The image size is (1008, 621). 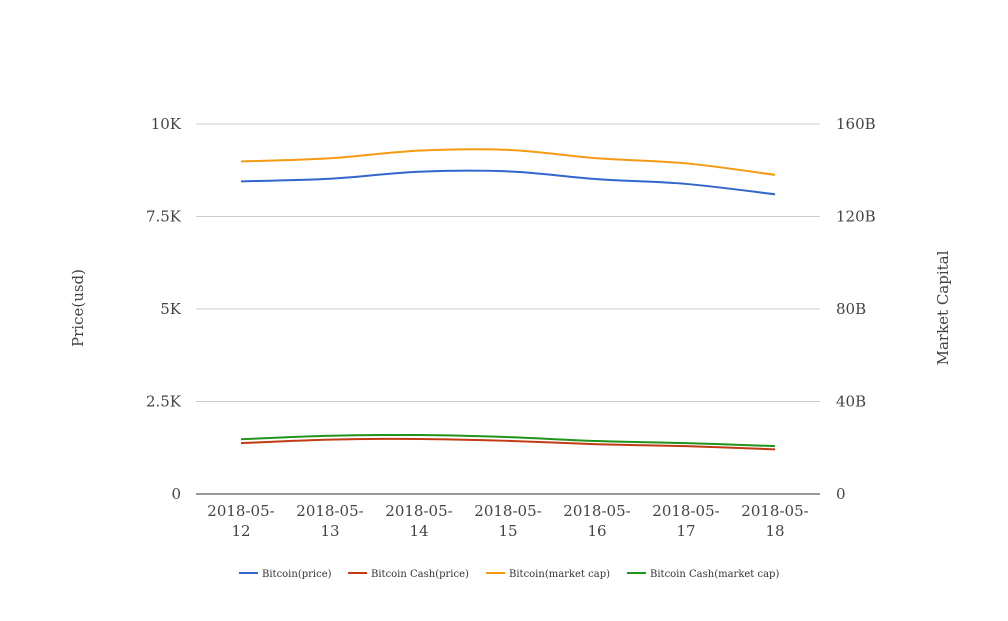 I want to click on left-axis-ticks: 0 2.5K 5K 7.5K 10K, so click(x=164, y=309).